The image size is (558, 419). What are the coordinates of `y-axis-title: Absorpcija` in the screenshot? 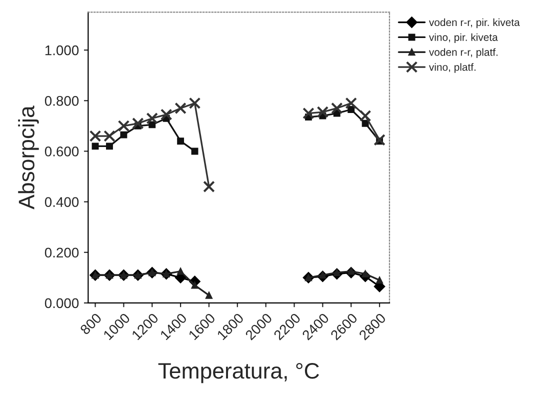 It's located at (28, 158).